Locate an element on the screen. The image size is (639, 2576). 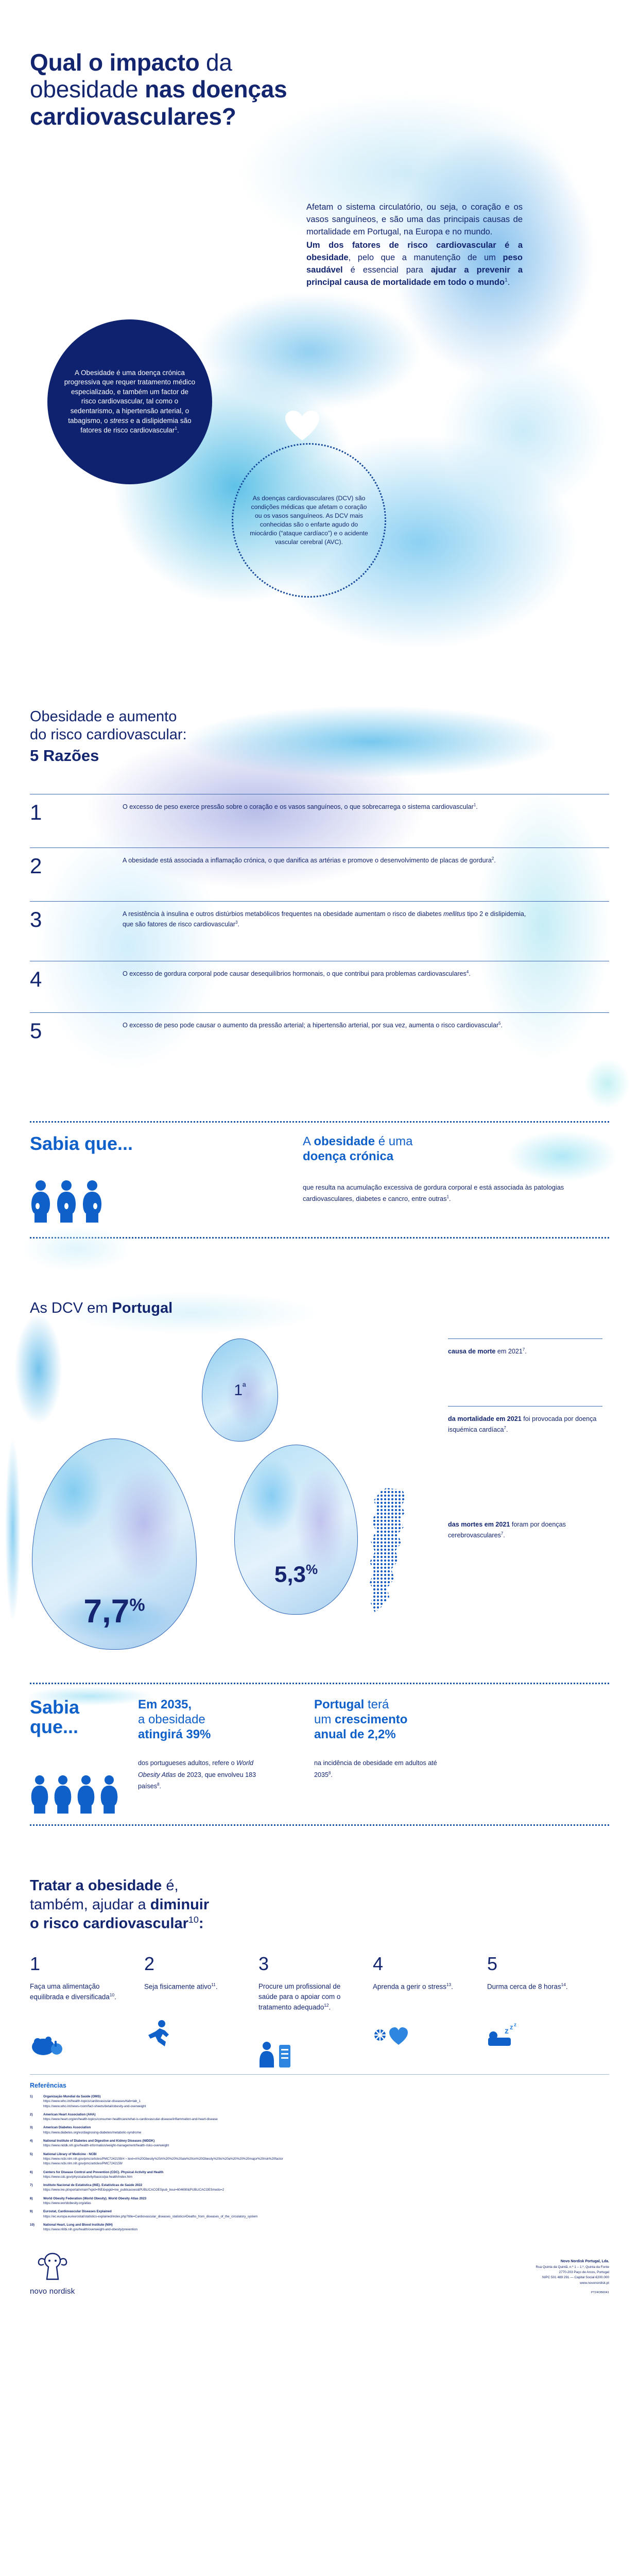
razoes-number-4: 4 is located at coordinates (36, 979).